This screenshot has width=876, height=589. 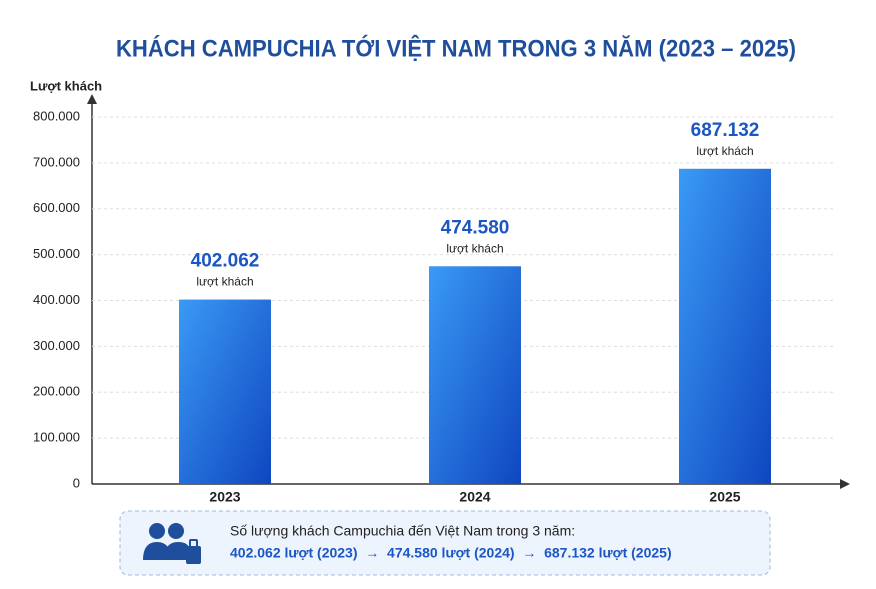 I want to click on y-axis-label: Lượt khách, so click(x=66, y=85).